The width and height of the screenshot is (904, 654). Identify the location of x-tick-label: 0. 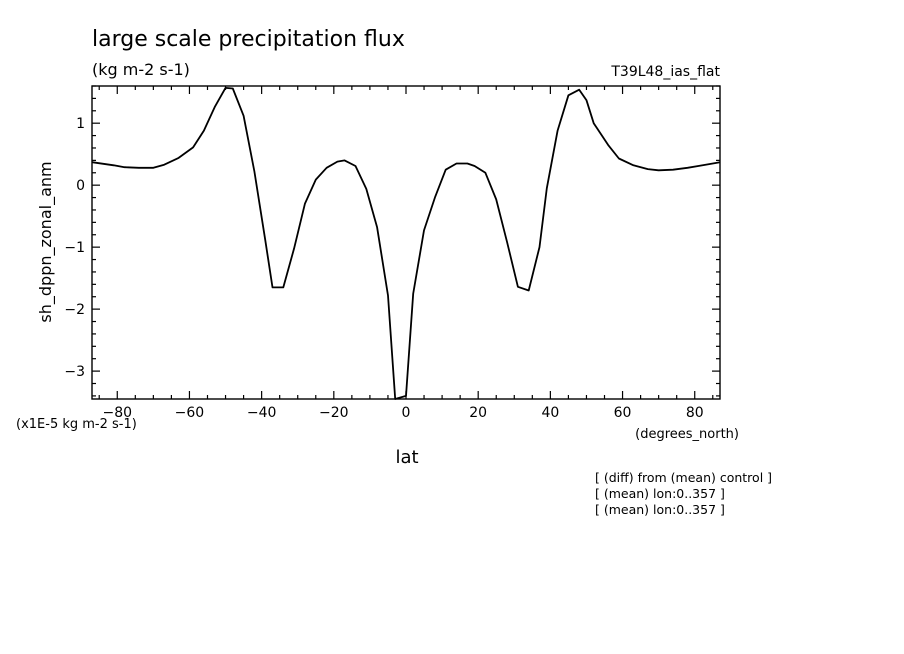
(406, 413).